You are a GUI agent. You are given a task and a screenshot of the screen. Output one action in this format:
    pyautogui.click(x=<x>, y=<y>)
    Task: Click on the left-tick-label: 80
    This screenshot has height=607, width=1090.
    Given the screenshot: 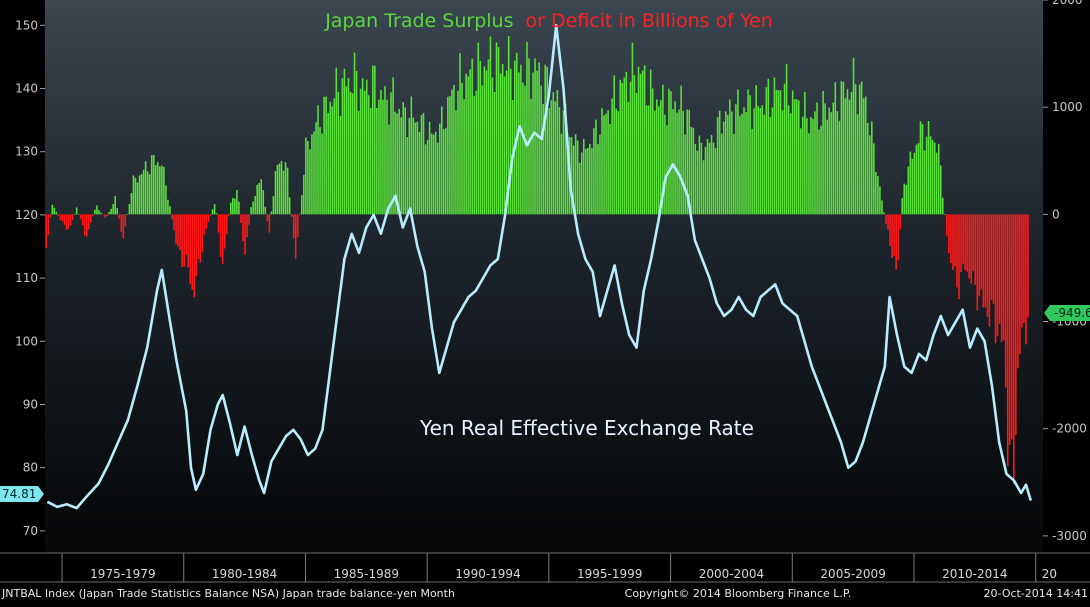 What is the action you would take?
    pyautogui.click(x=30, y=468)
    